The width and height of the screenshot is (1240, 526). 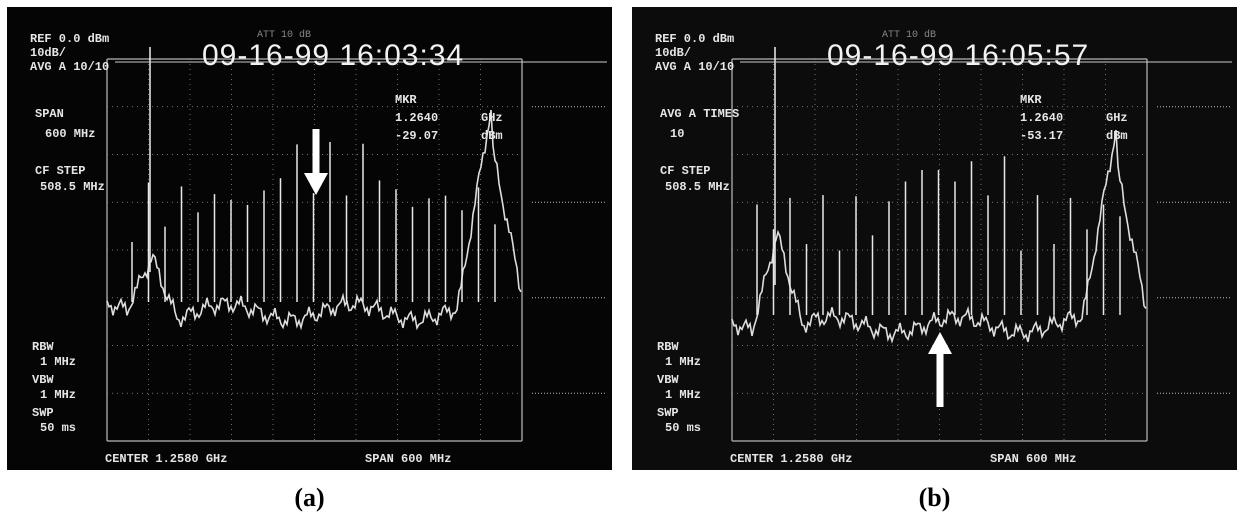 What do you see at coordinates (70, 134) in the screenshot?
I see `setting-text: 600 MHz` at bounding box center [70, 134].